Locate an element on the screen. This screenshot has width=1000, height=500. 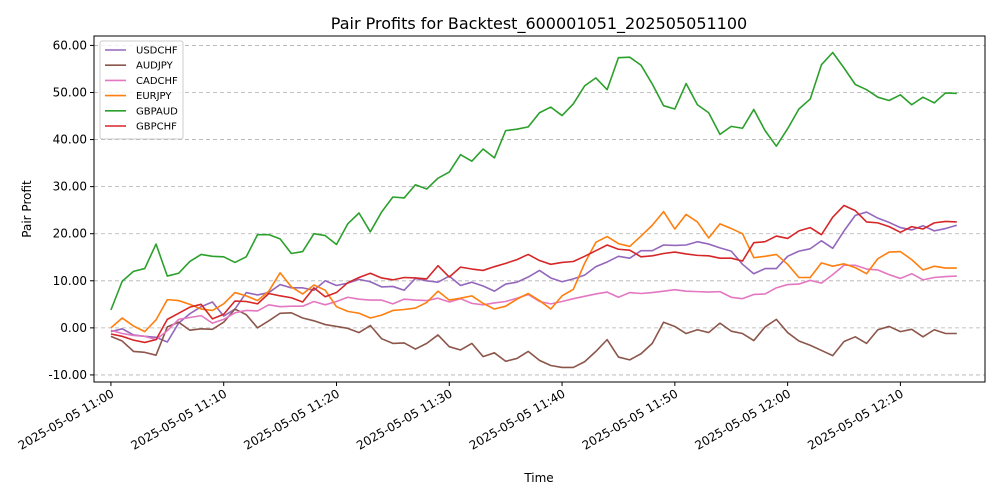
y-tick-label: 50.00 is located at coordinates (70, 92).